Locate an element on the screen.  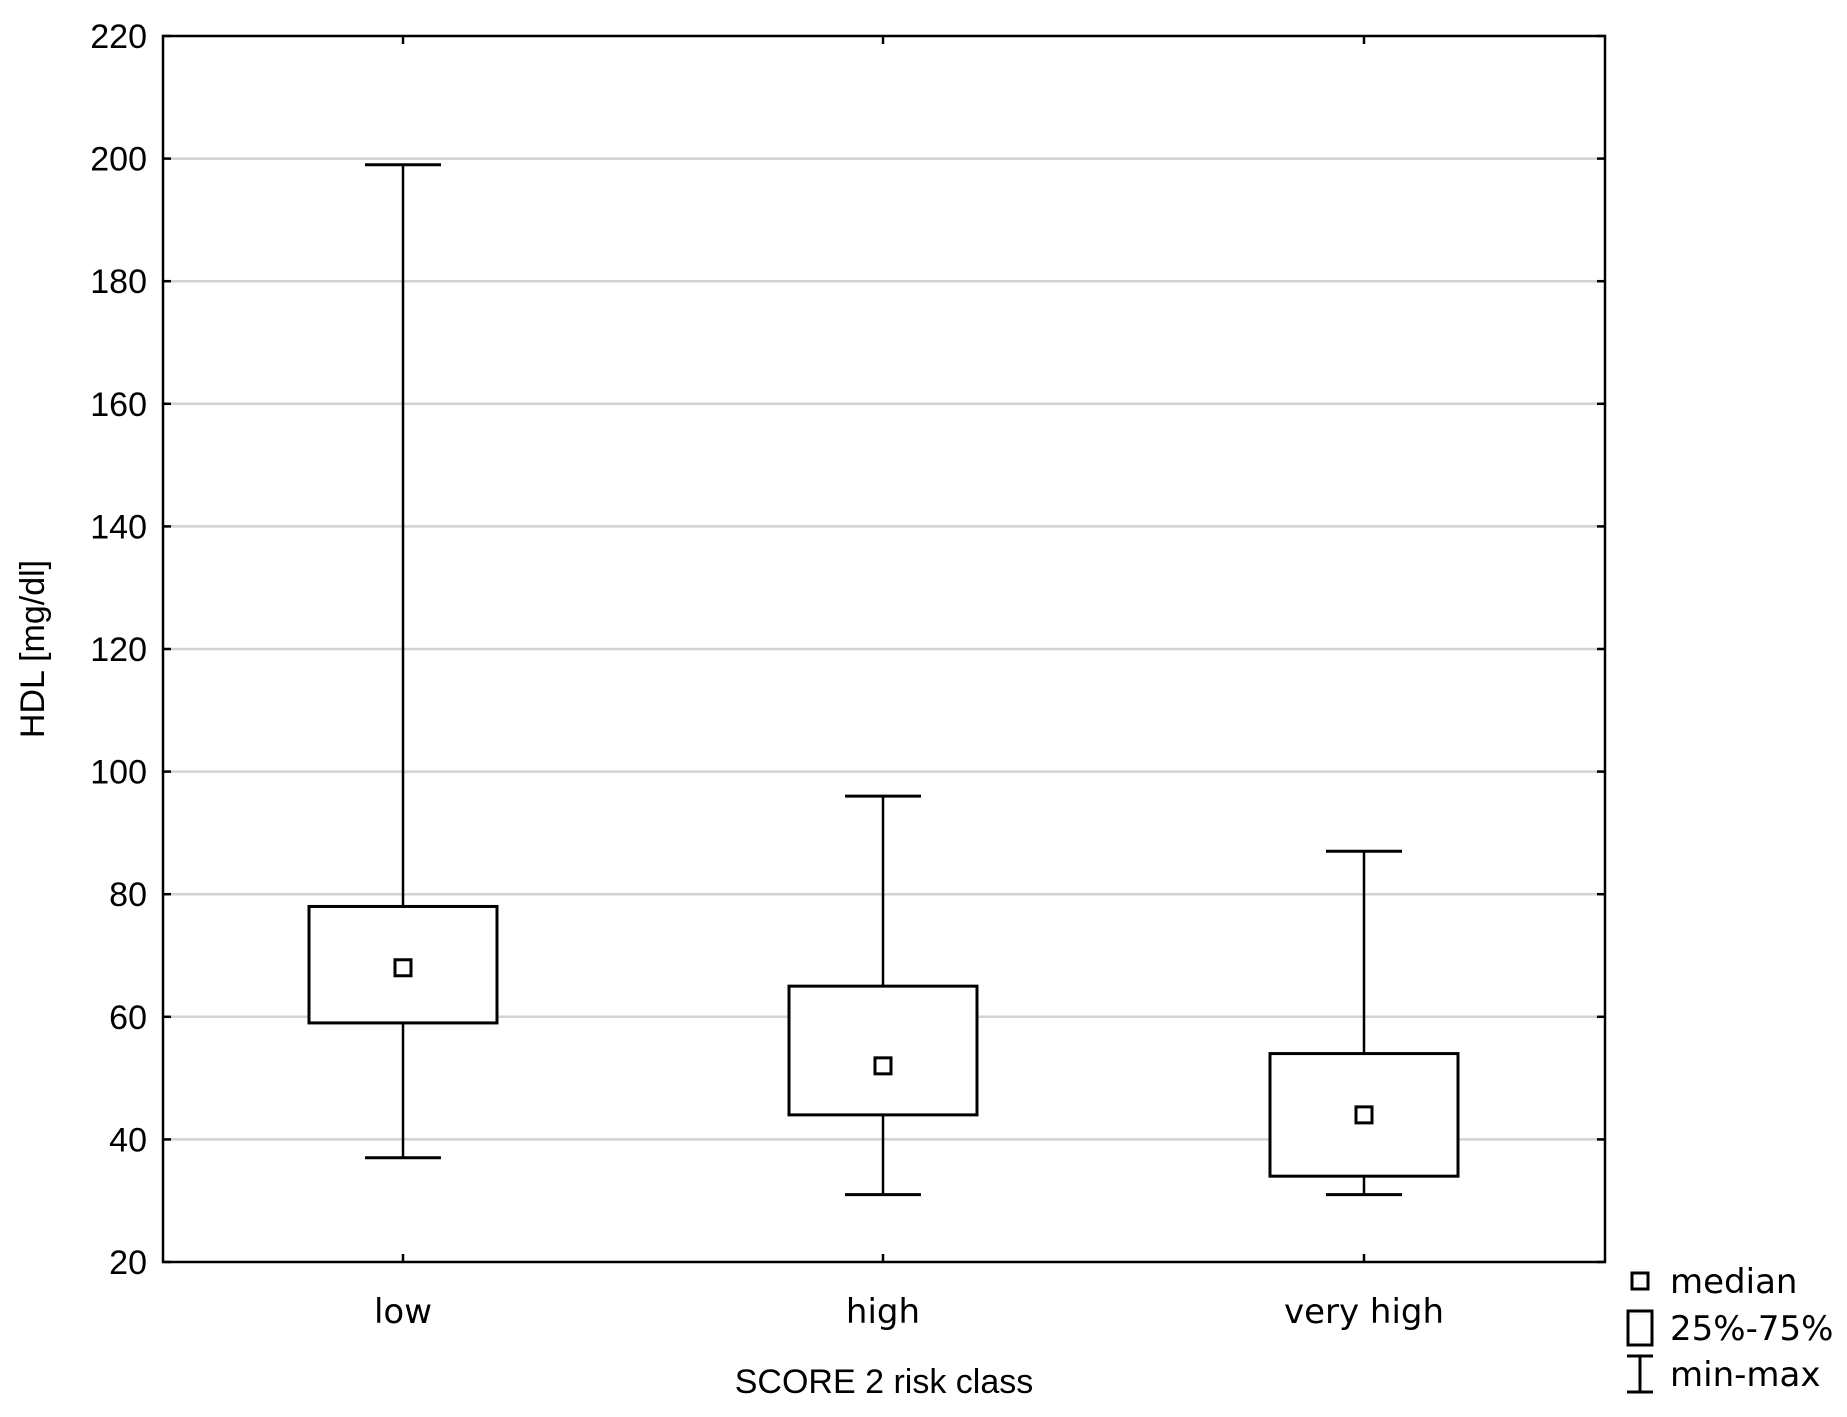
x-tick-label: very high is located at coordinates (1364, 1312).